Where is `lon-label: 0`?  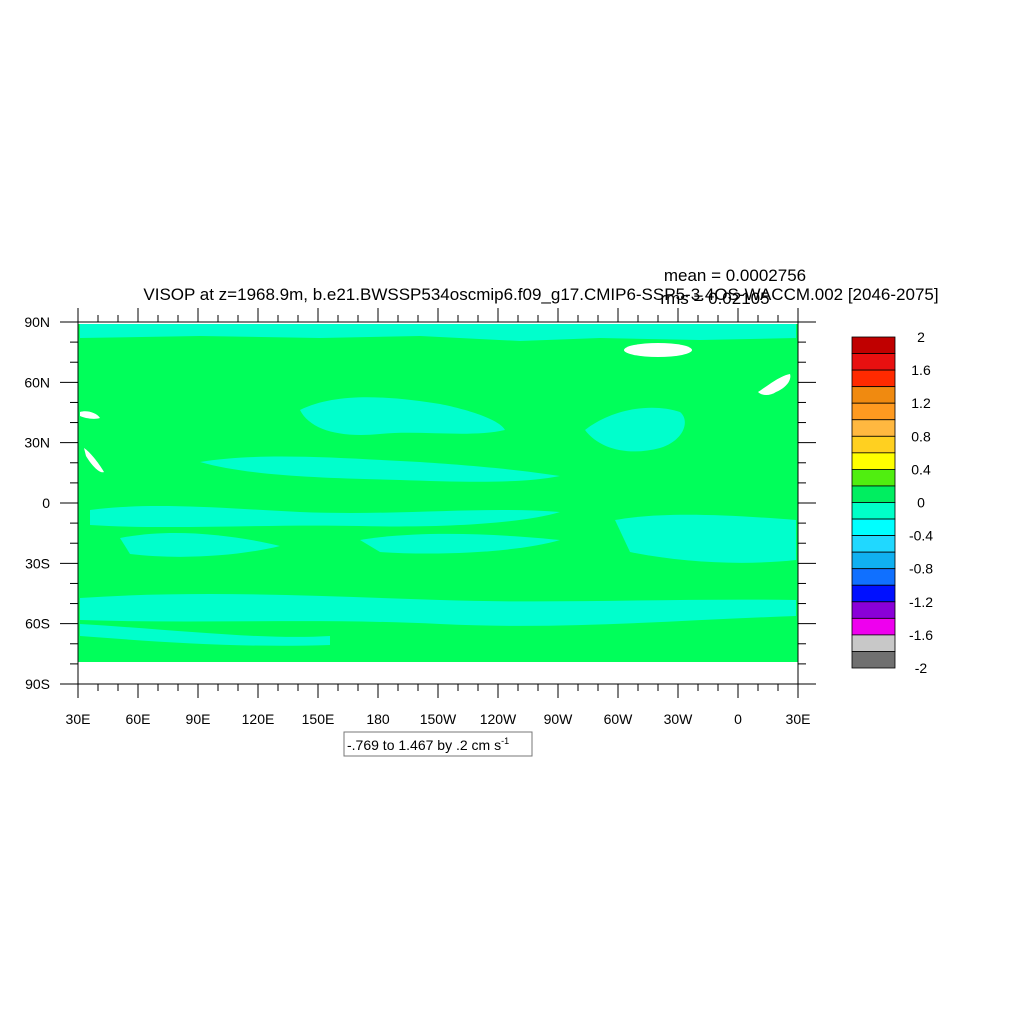 lon-label: 0 is located at coordinates (738, 719).